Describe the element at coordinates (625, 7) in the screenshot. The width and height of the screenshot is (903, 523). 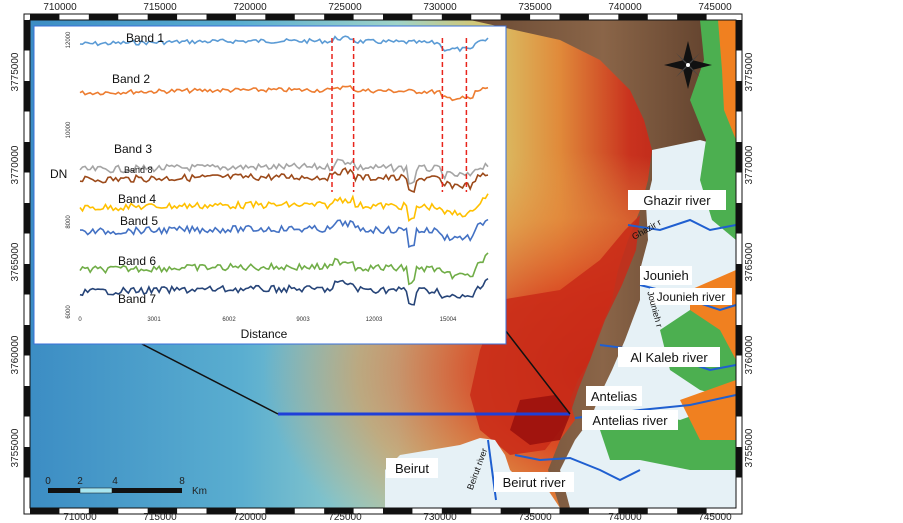
I see `x-coord-top-7: 740000` at that location.